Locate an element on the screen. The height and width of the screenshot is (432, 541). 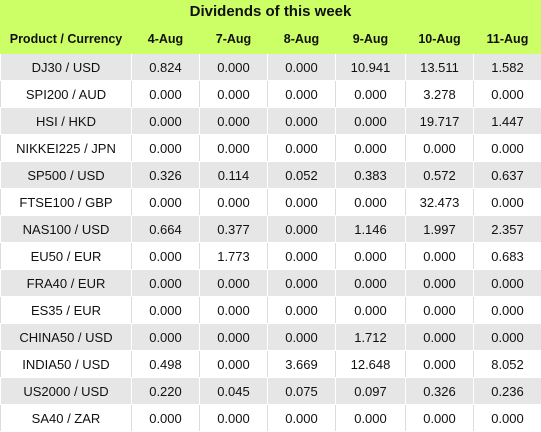
dividend-value-cell: 13.511 is located at coordinates (440, 67).